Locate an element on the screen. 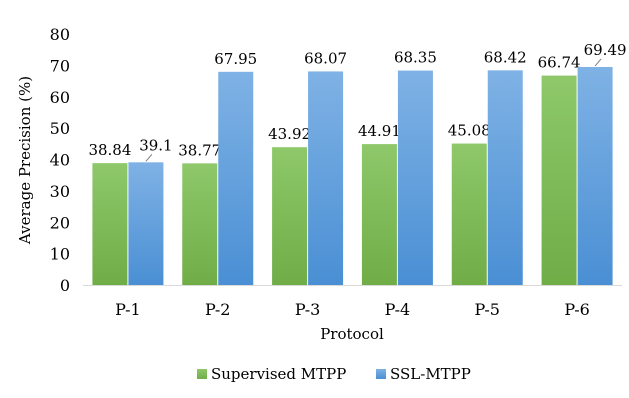 Image resolution: width=629 pixels, height=398 pixels. y-tick-label: 0 is located at coordinates (65, 285).